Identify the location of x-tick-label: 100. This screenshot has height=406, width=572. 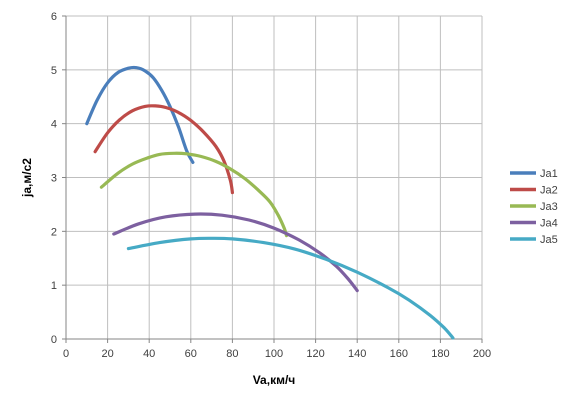
(274, 354).